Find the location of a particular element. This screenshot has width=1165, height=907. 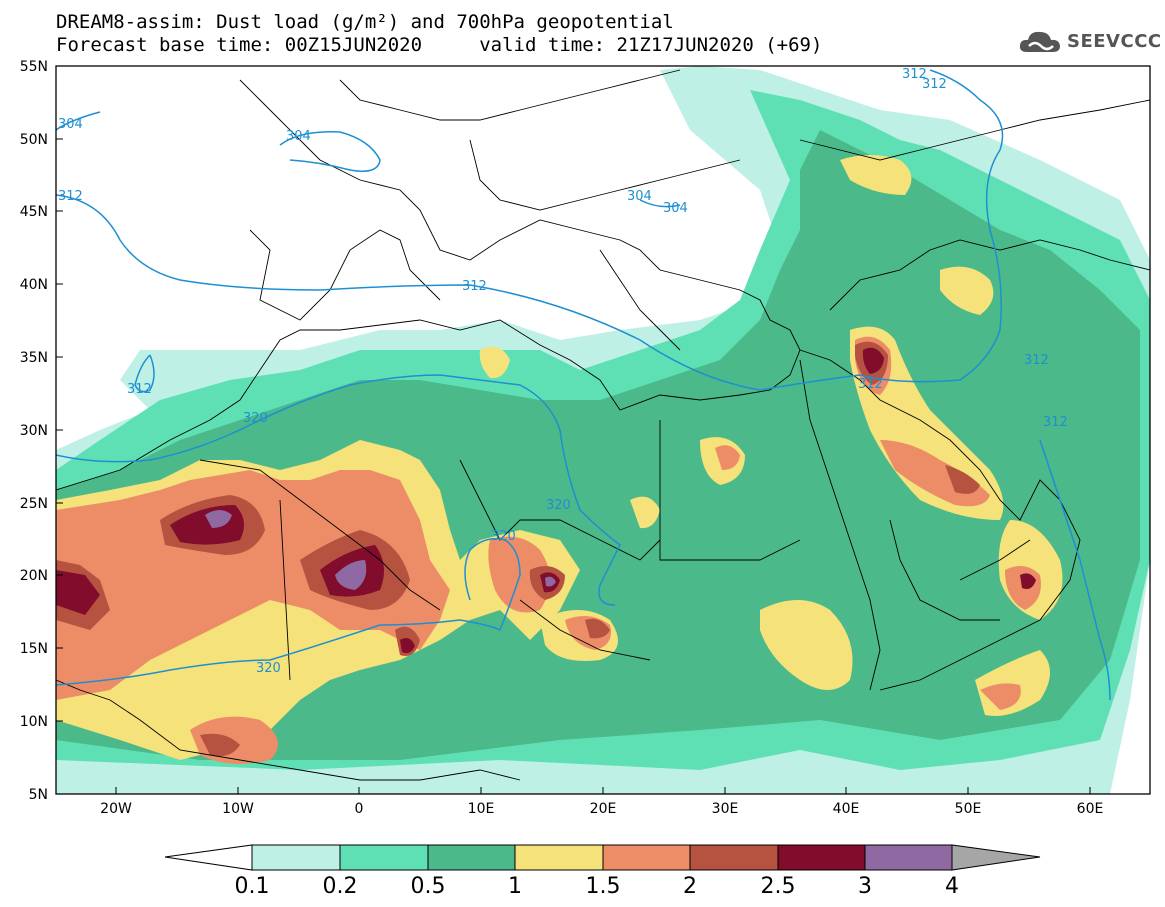

lon-label: 10E is located at coordinates (481, 809).